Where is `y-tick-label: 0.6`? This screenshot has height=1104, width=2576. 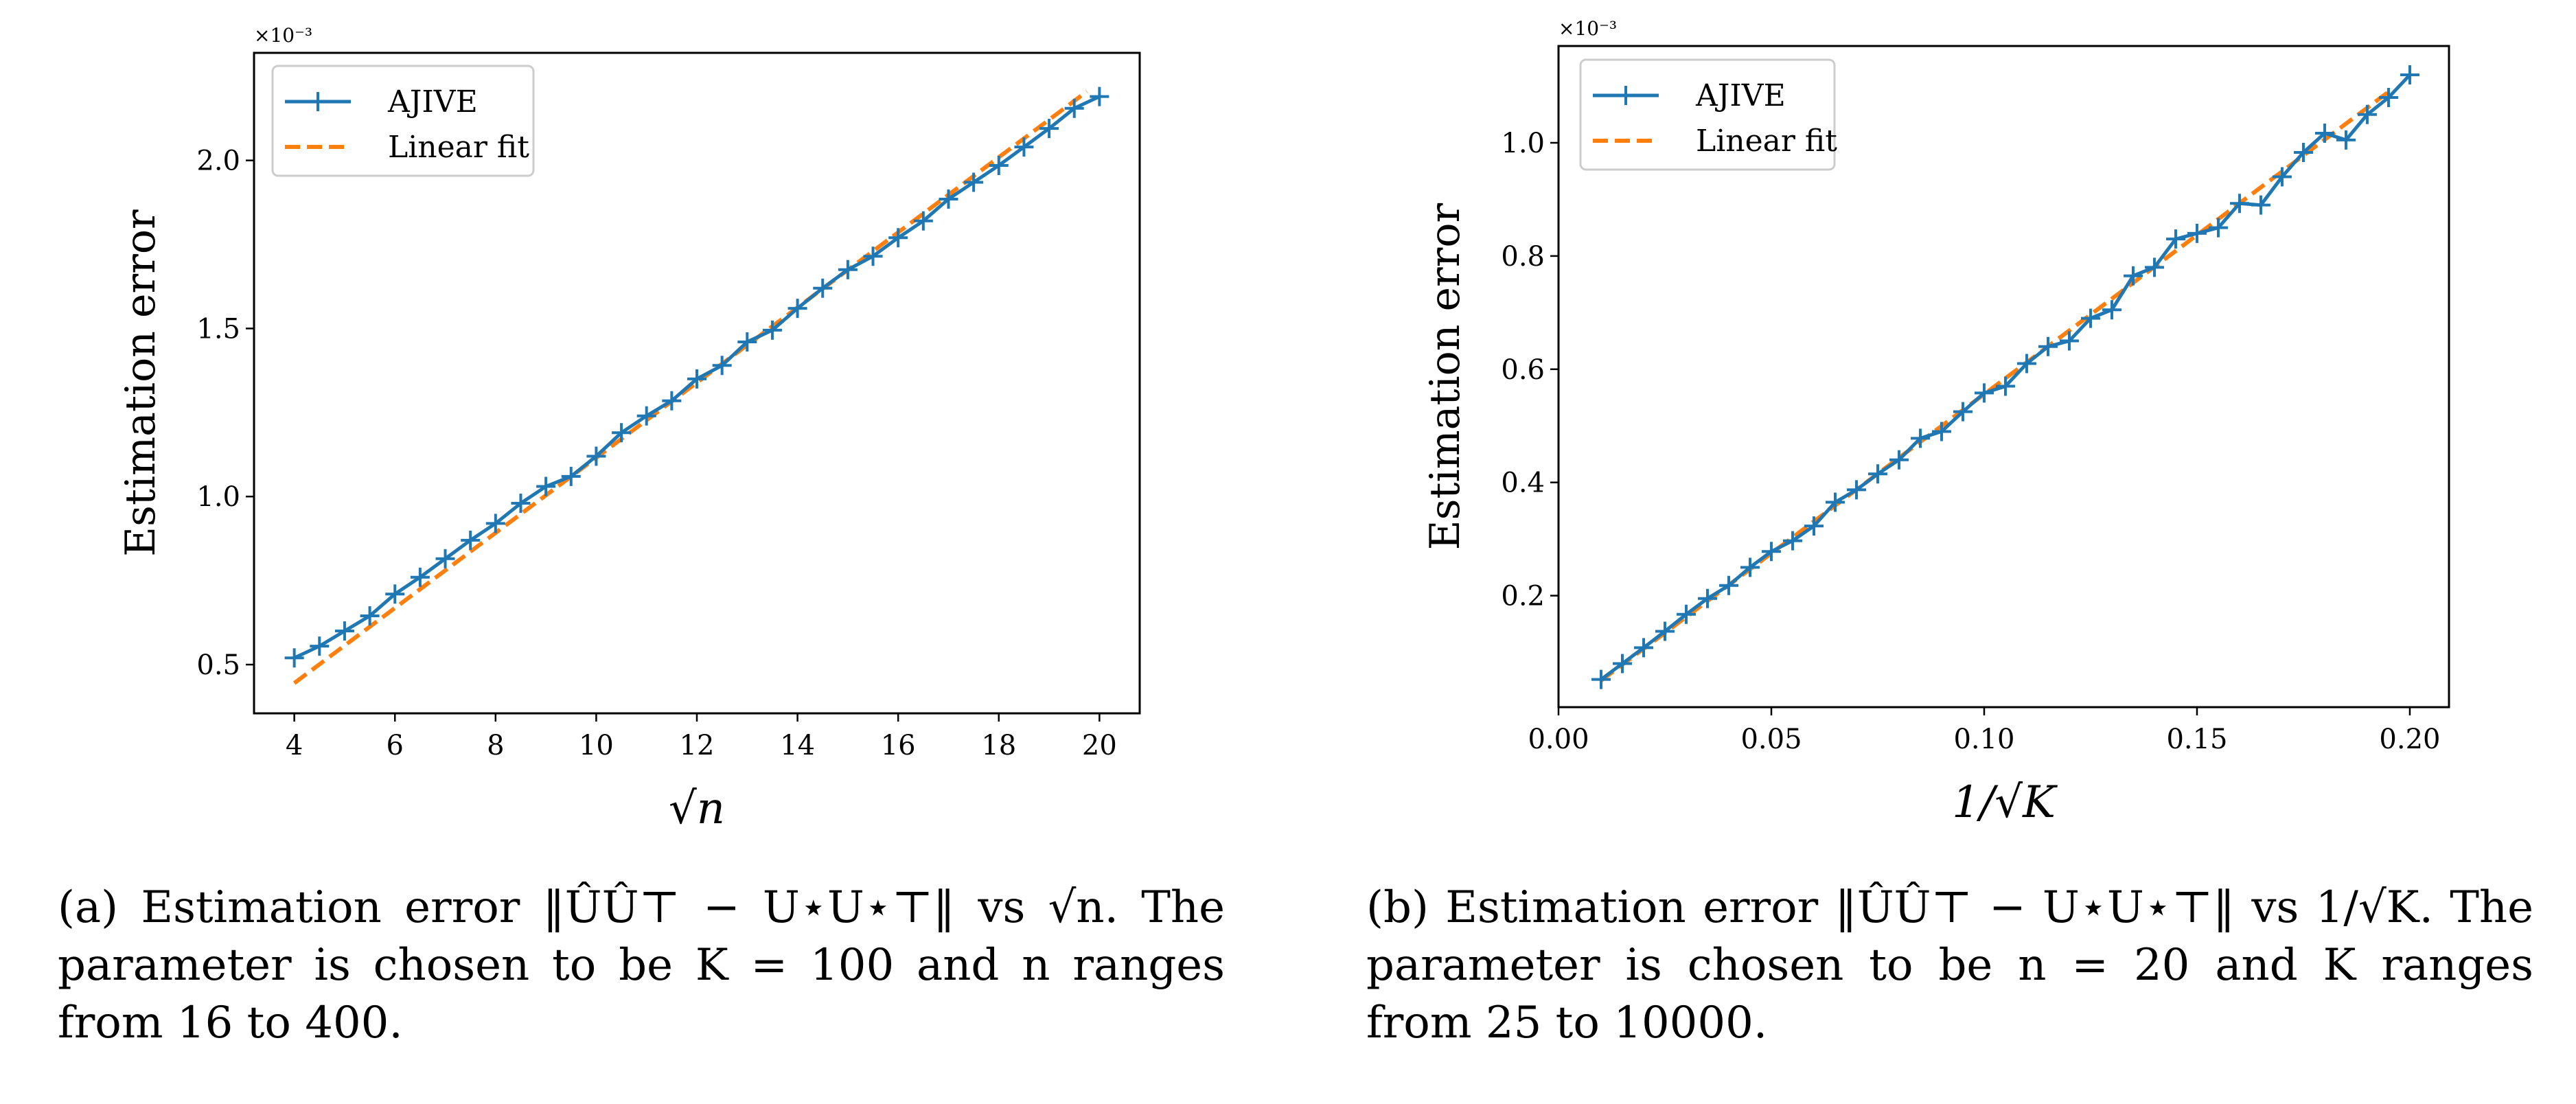 y-tick-label: 0.6 is located at coordinates (1523, 370).